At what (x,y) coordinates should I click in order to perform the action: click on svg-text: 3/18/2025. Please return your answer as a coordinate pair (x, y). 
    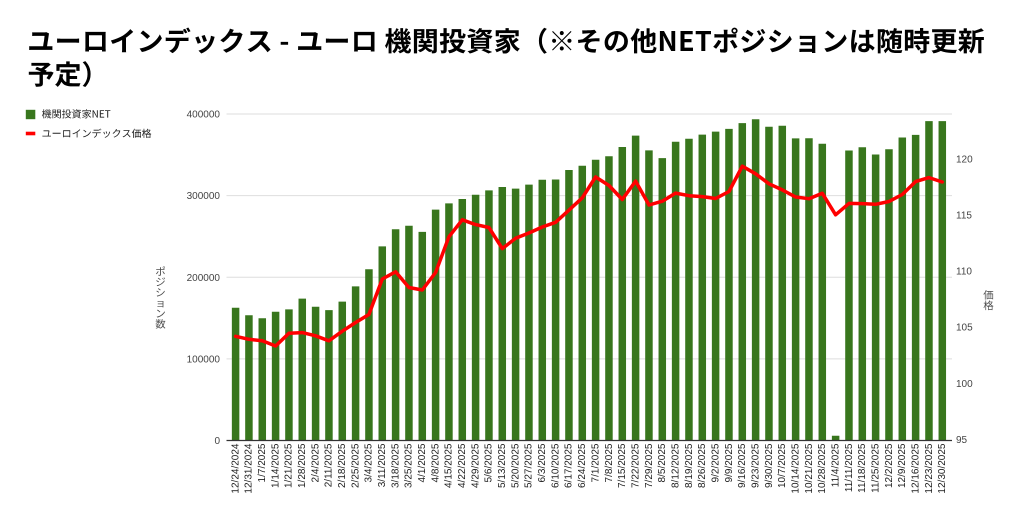
    Looking at the image, I should click on (395, 465).